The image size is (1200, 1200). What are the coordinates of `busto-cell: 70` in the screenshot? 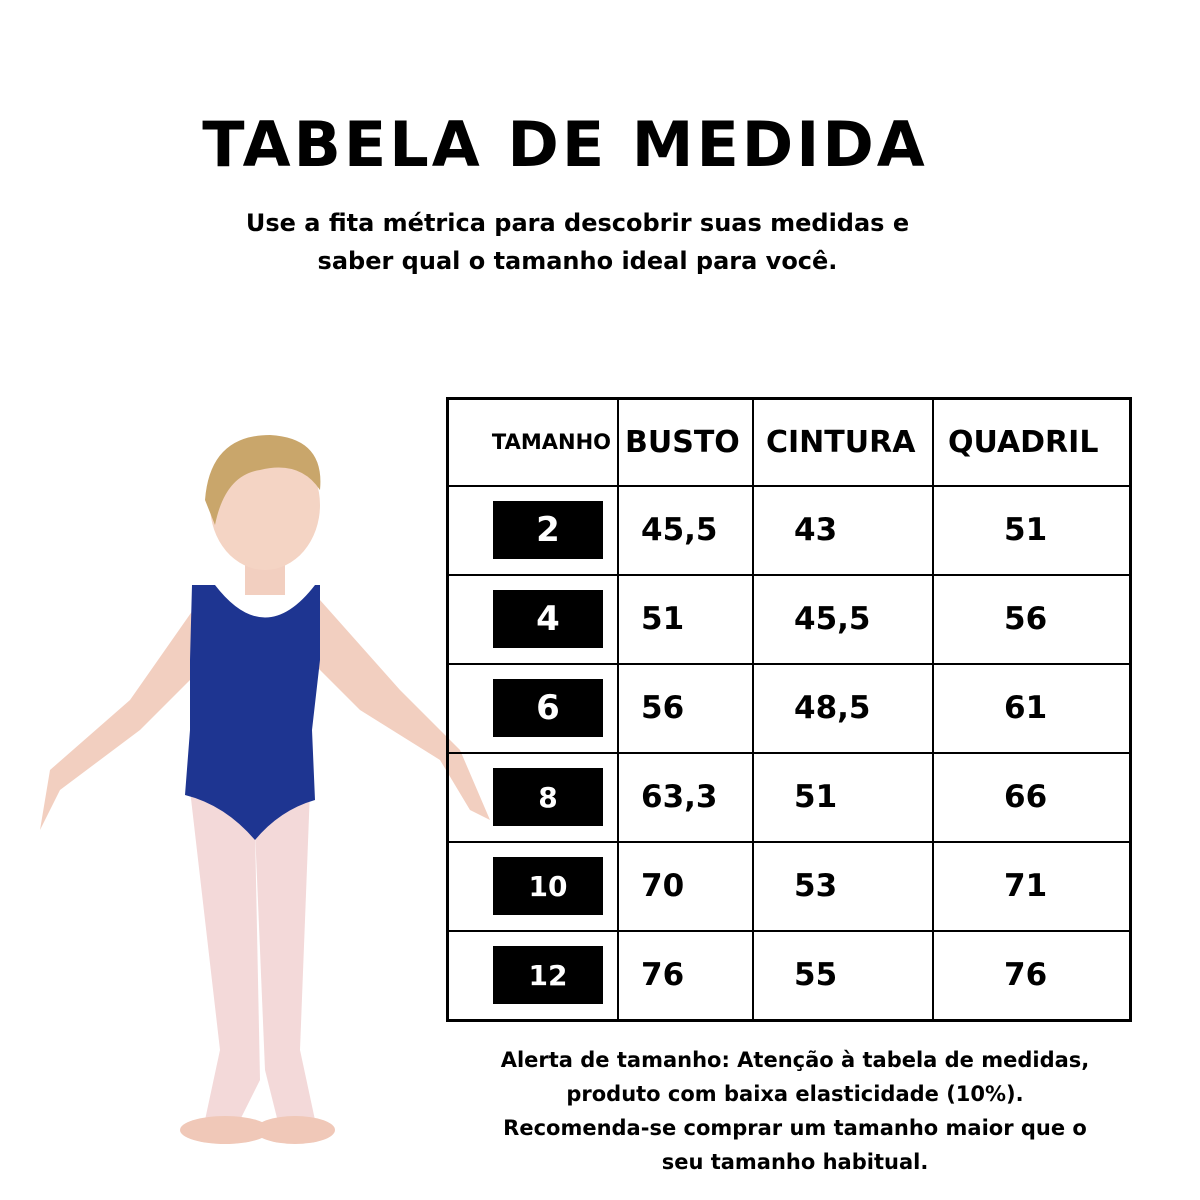 It's located at (685, 886).